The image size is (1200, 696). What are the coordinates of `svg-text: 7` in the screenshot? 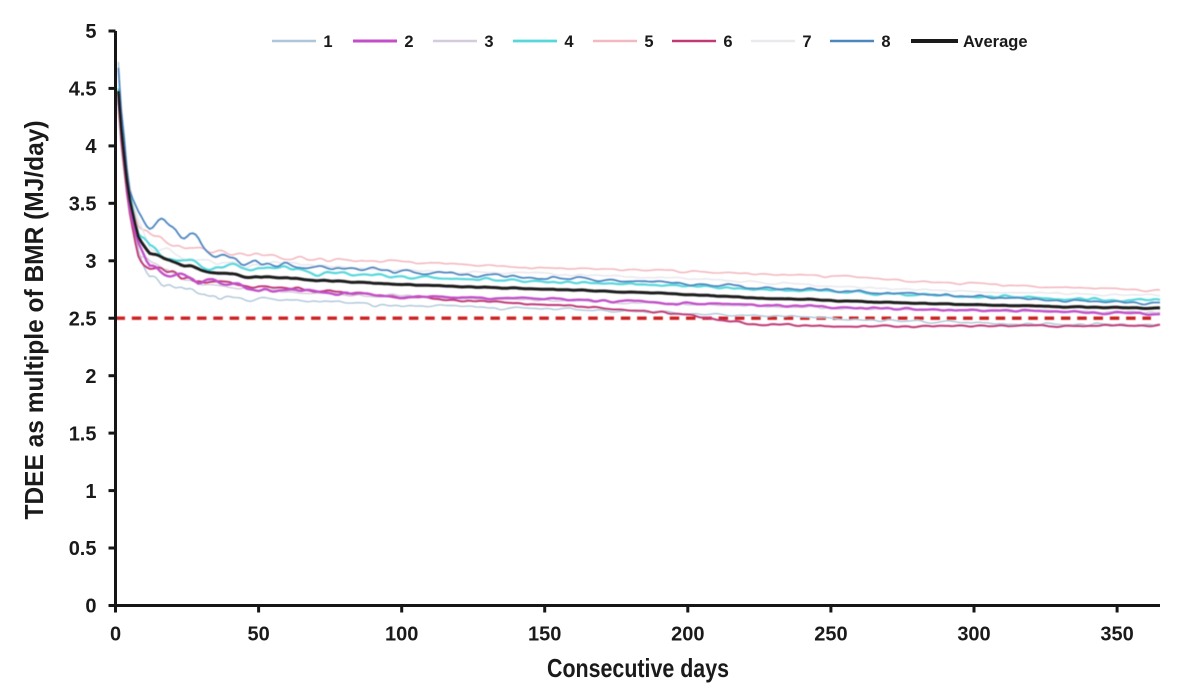 It's located at (806, 42).